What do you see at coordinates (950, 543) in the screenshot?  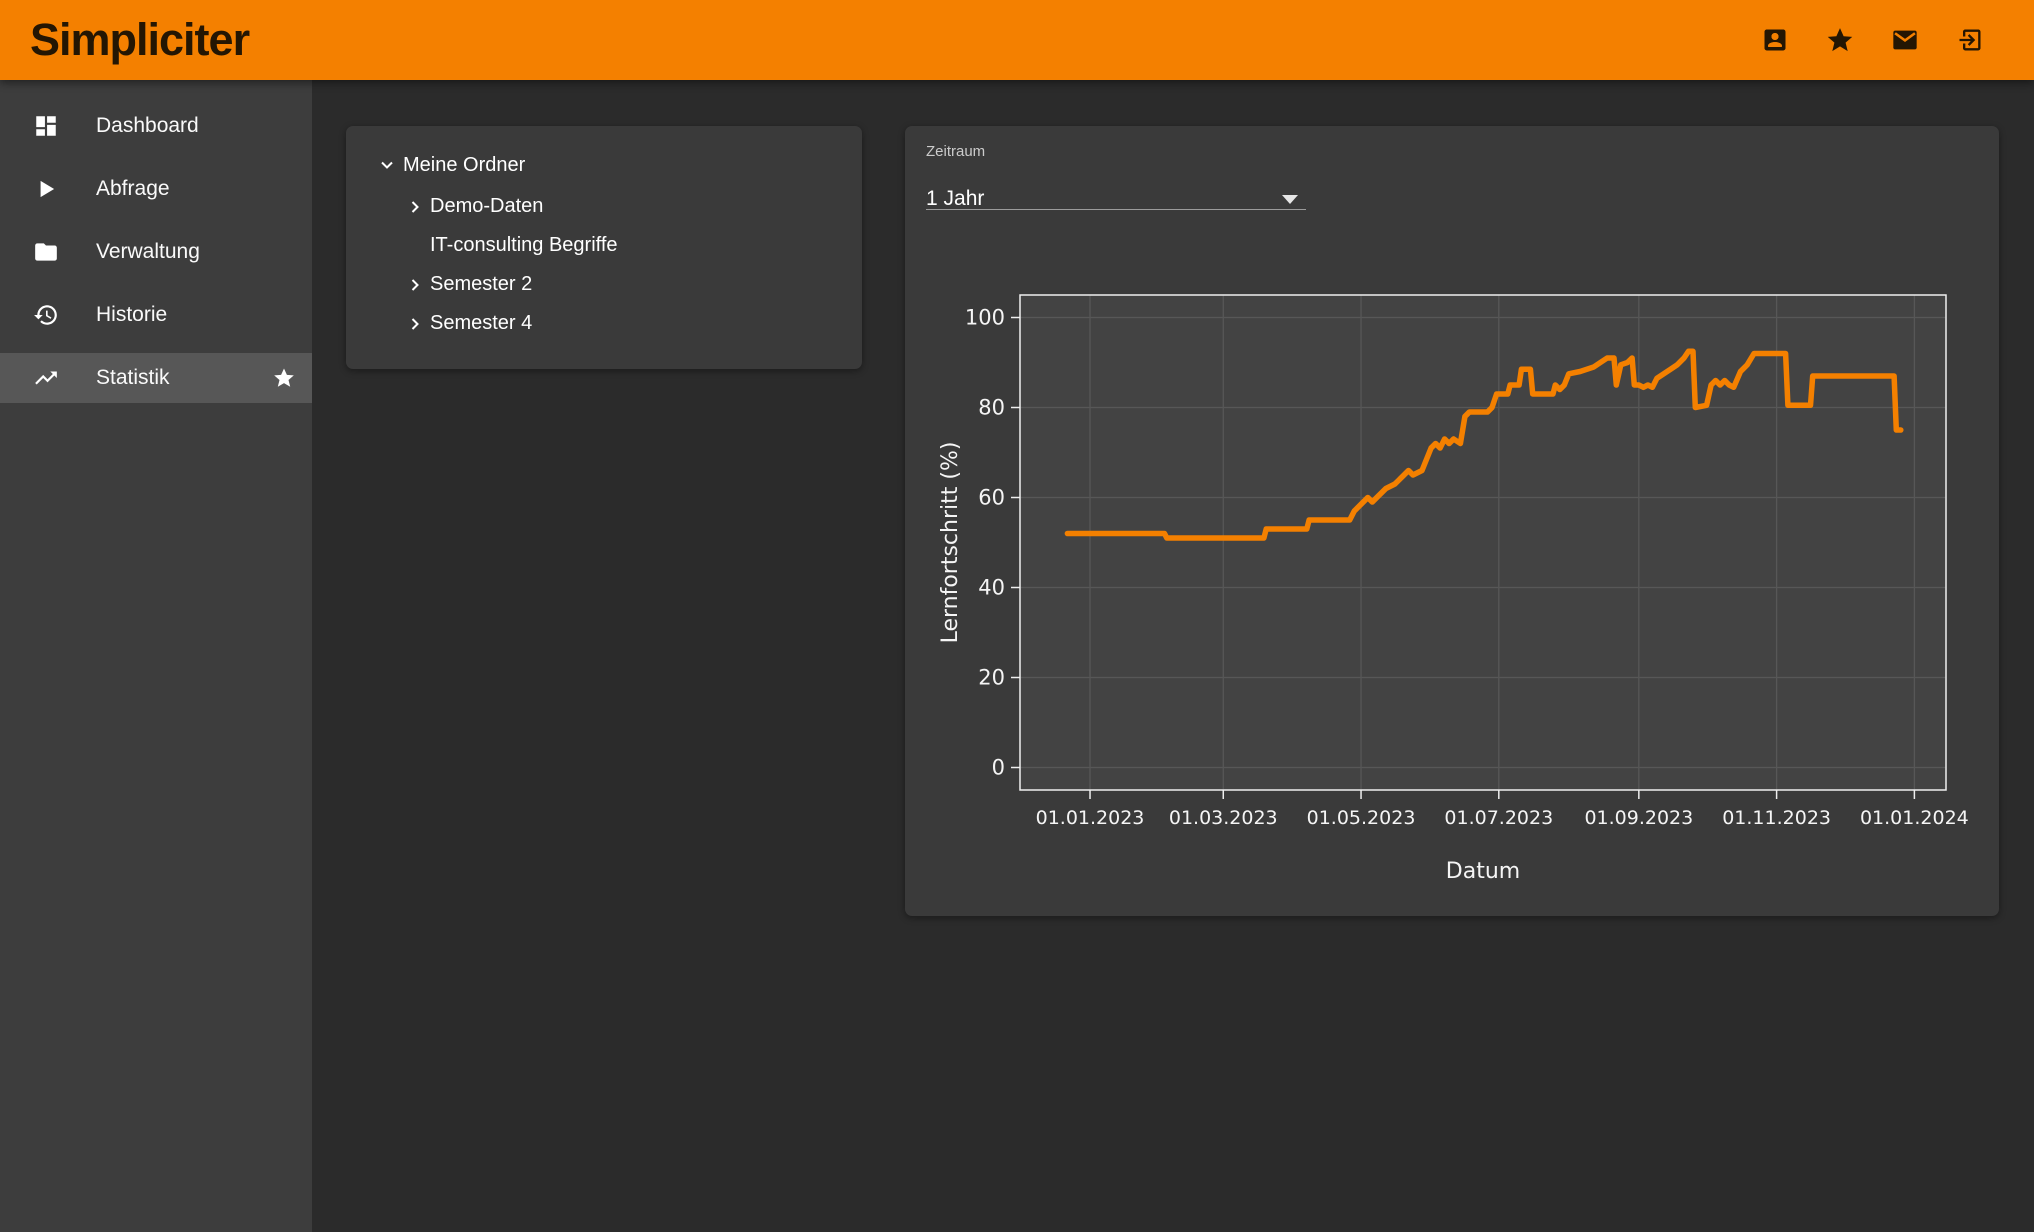 I see `svg-text: Lernfortschritt (%)` at bounding box center [950, 543].